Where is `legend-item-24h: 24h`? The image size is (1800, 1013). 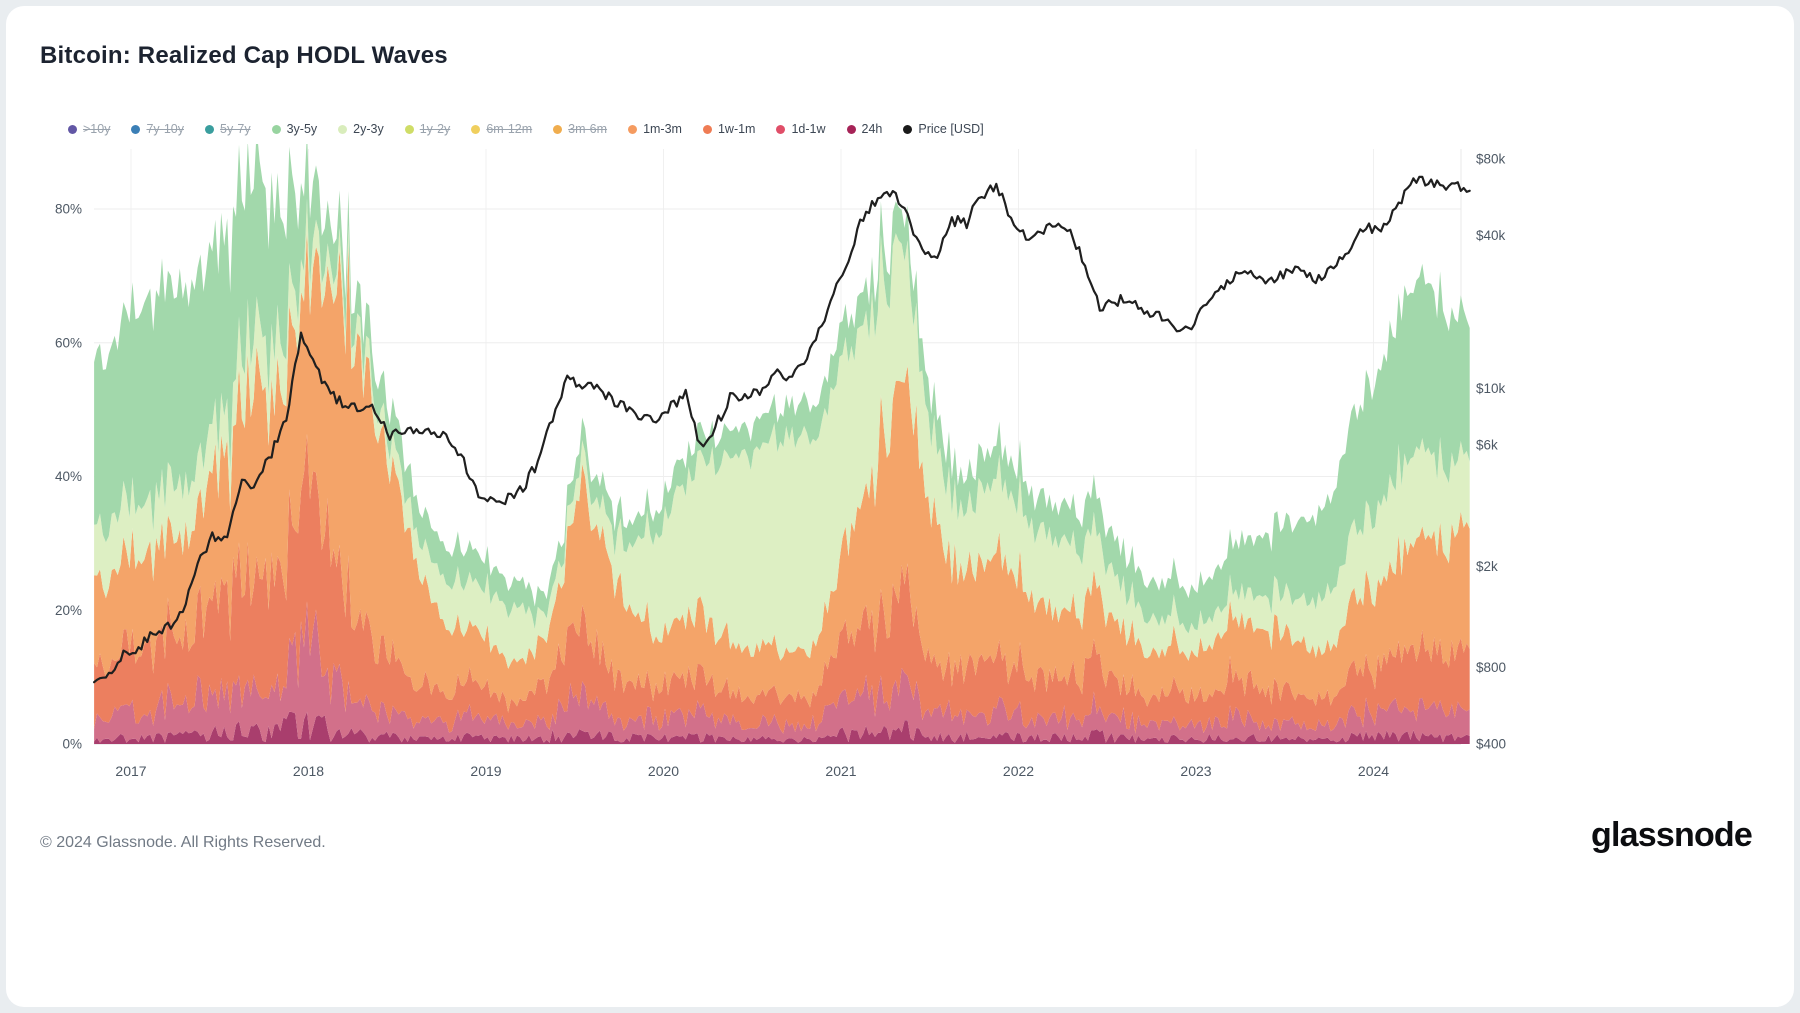 legend-item-24h: 24h is located at coordinates (864, 129).